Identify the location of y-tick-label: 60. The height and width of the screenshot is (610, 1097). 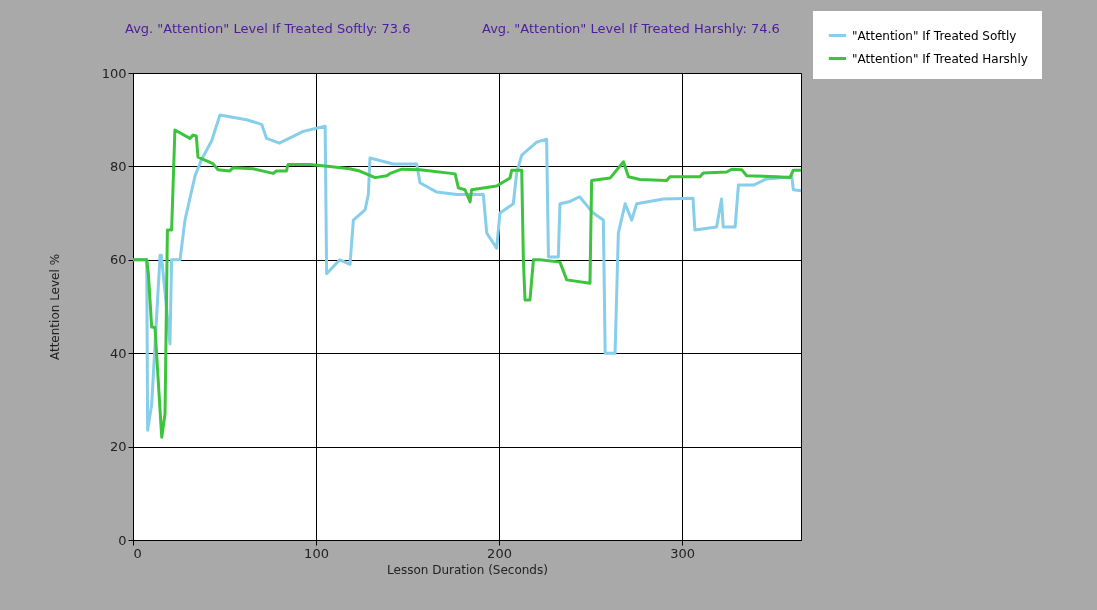
(118, 260).